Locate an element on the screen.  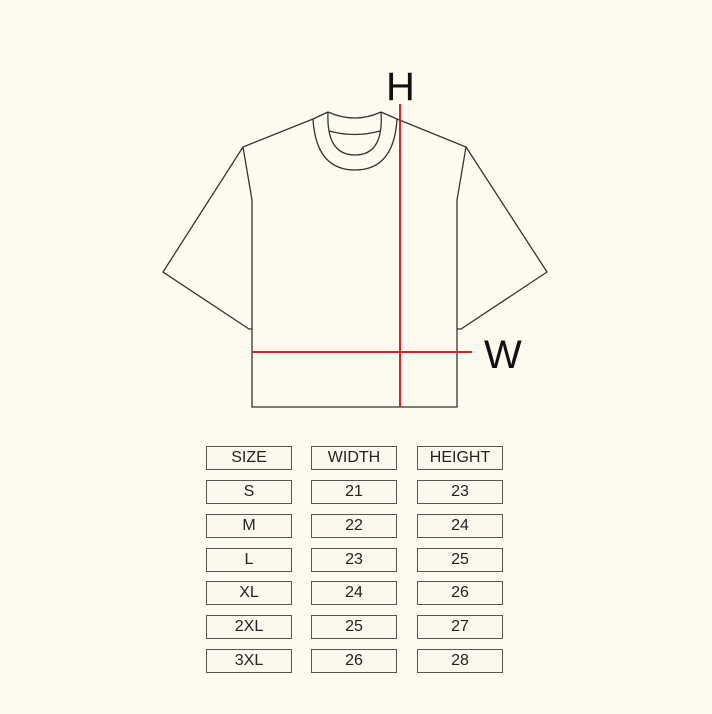
table-cell: 22 is located at coordinates (354, 526).